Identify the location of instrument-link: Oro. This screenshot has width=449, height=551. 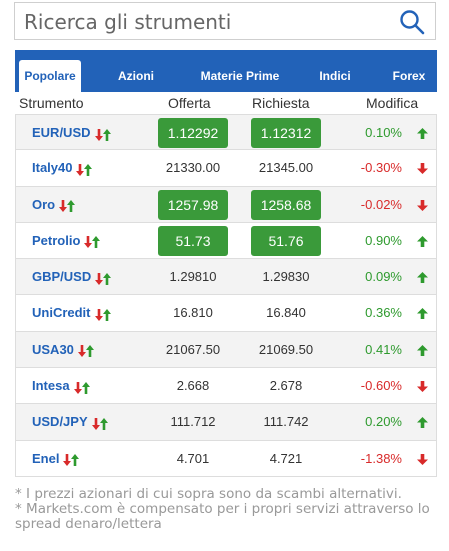
(54, 204).